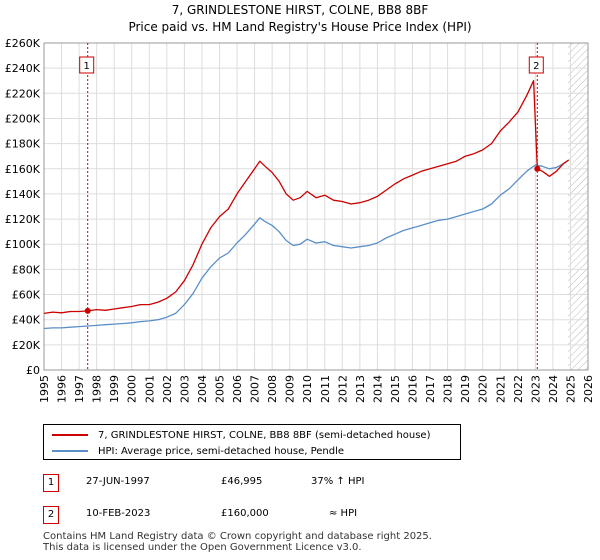 The width and height of the screenshot is (600, 560). I want to click on annotation-label: 1, so click(87, 66).